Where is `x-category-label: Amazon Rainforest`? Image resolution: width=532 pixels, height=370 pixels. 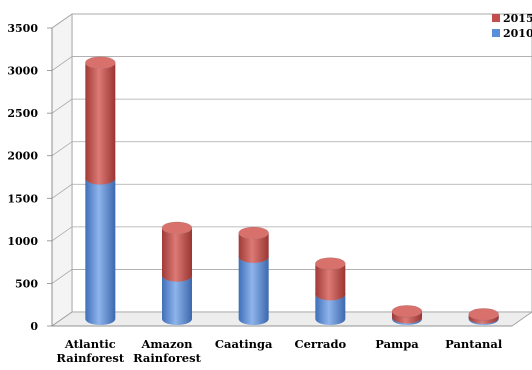
x-category-label: Amazon Rainforest is located at coordinates (167, 351).